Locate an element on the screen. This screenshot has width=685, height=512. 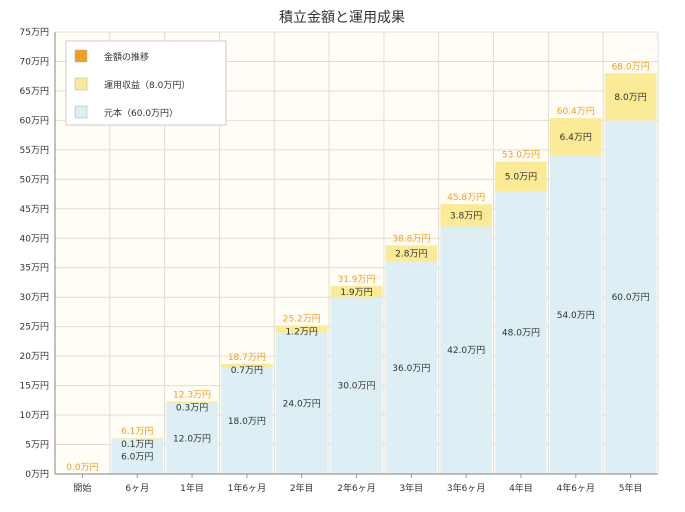
principal-label: 12.0万円 is located at coordinates (192, 439).